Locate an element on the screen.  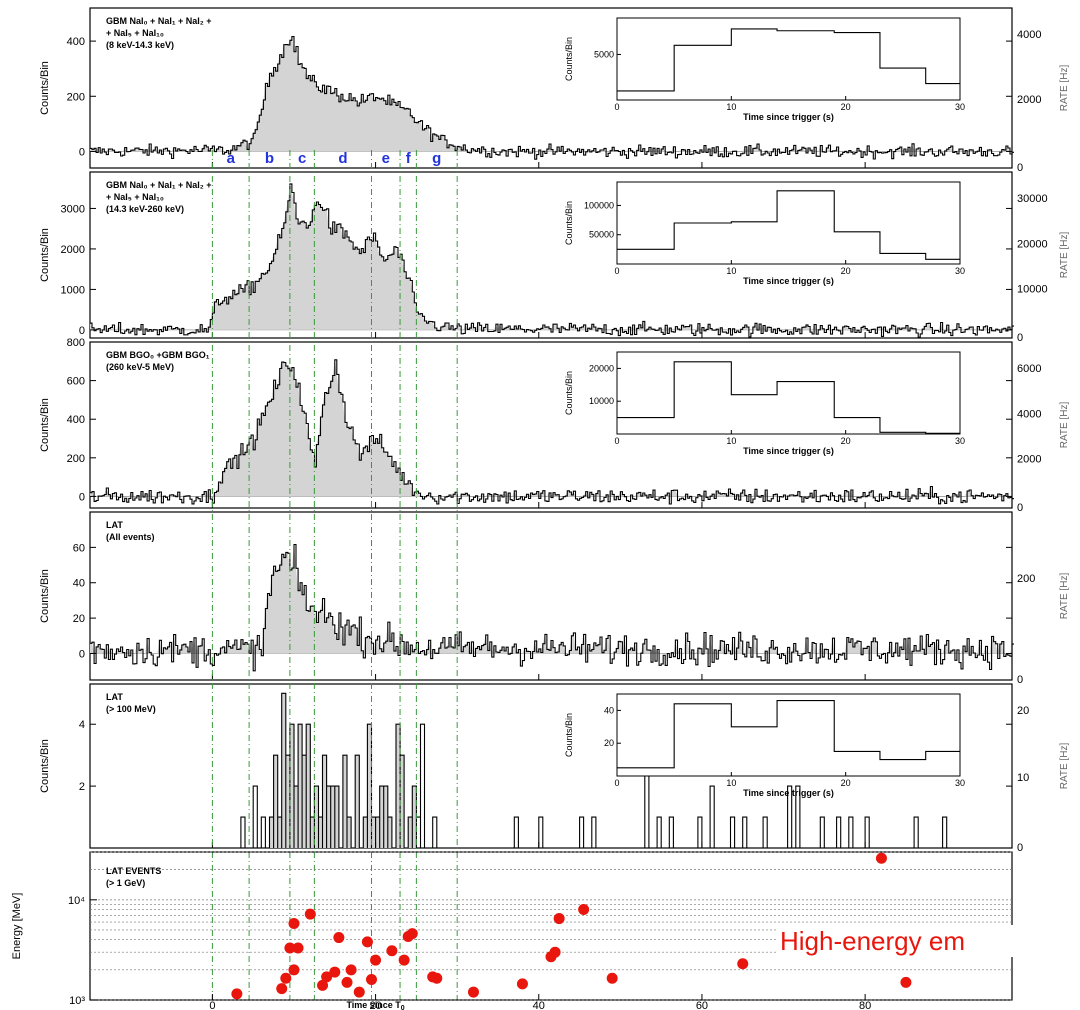
panel-title: LAT is located at coordinates (114, 525).